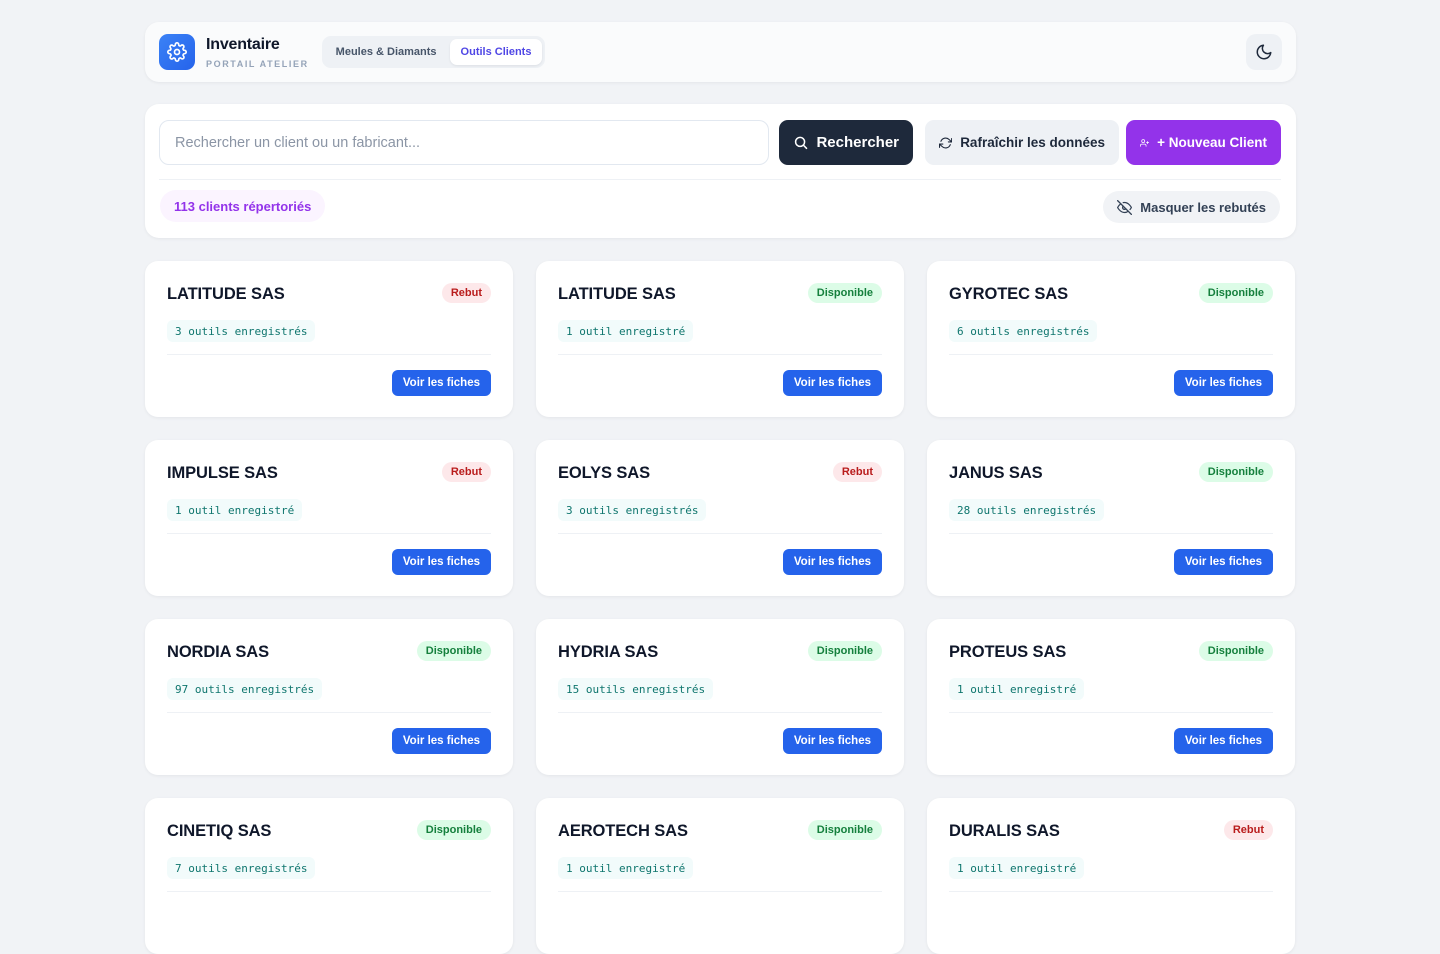 This screenshot has height=954, width=1440. Describe the element at coordinates (1203, 207) in the screenshot. I see `hide-scrapped-label: Masquer les rebutés` at that location.